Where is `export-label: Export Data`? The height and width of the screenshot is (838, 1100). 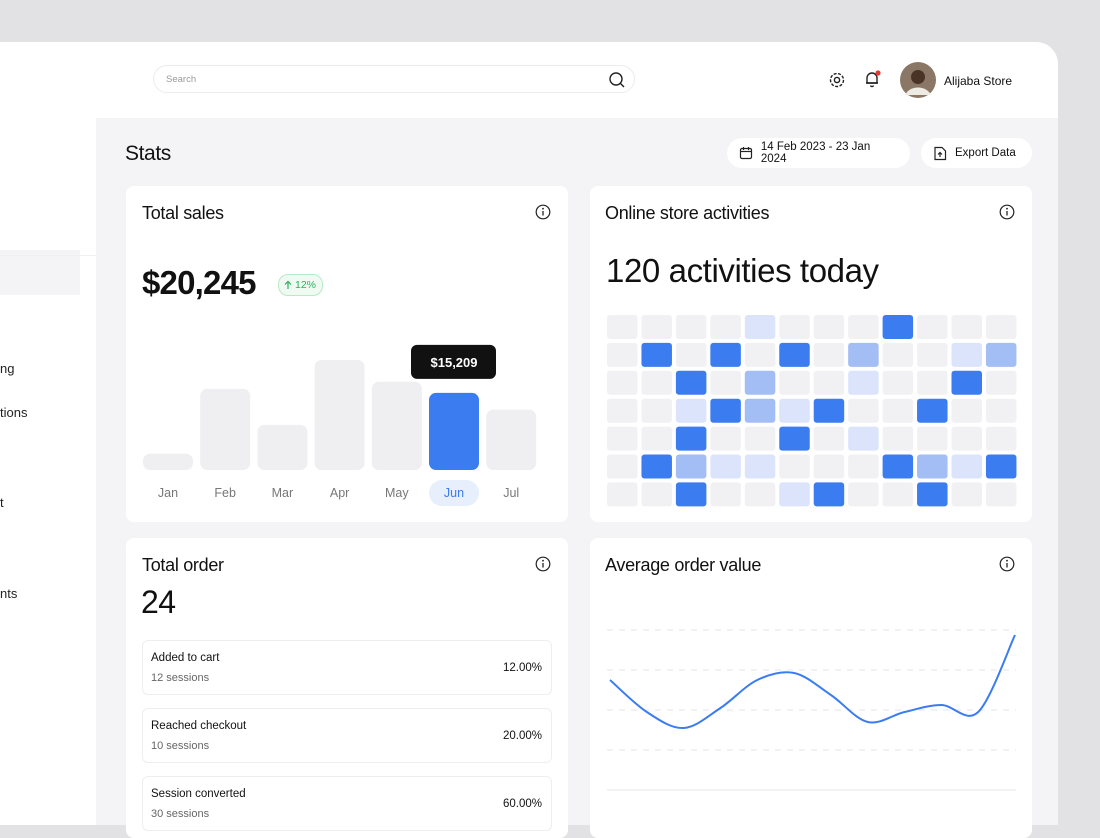
export-label: Export Data is located at coordinates (985, 153).